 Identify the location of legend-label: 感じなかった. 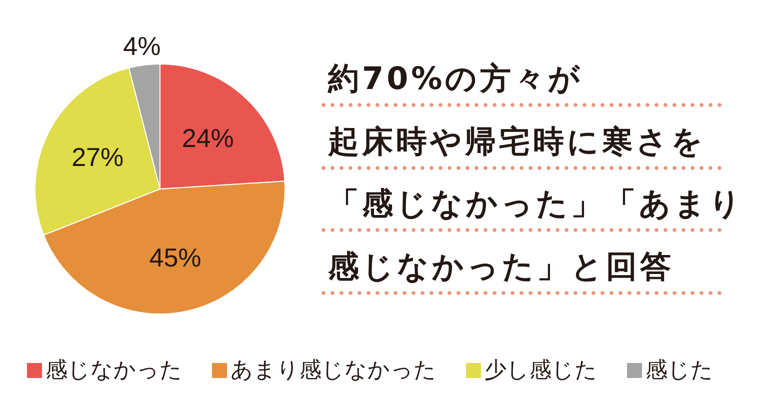
(114, 371).